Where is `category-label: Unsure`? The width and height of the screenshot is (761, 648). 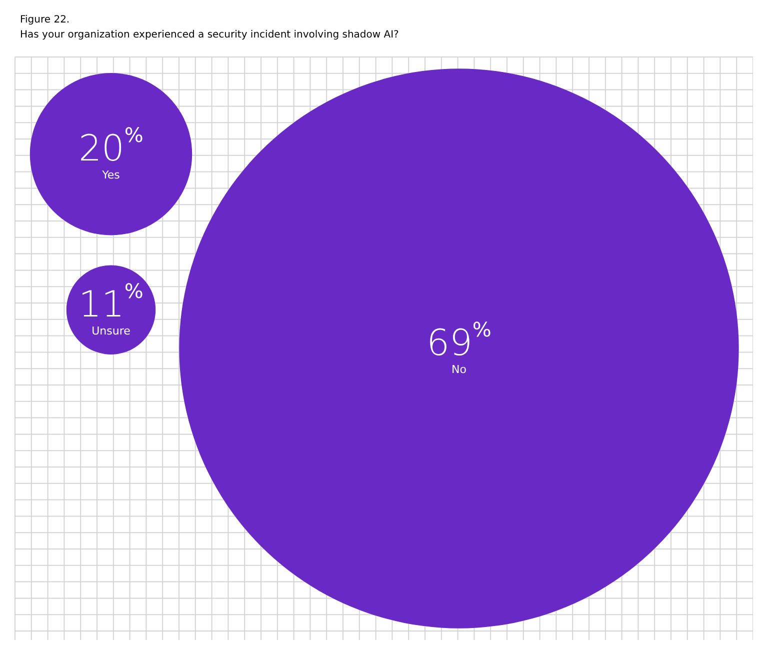
category-label: Unsure is located at coordinates (111, 331).